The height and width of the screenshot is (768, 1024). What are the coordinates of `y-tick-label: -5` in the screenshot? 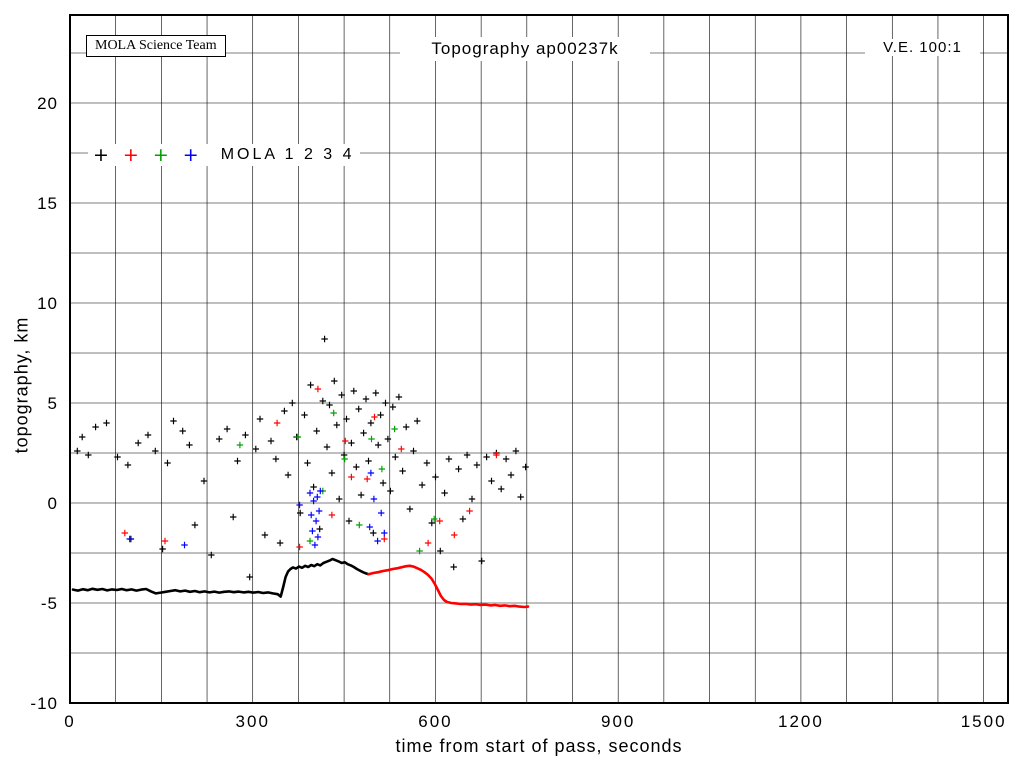 It's located at (49, 603).